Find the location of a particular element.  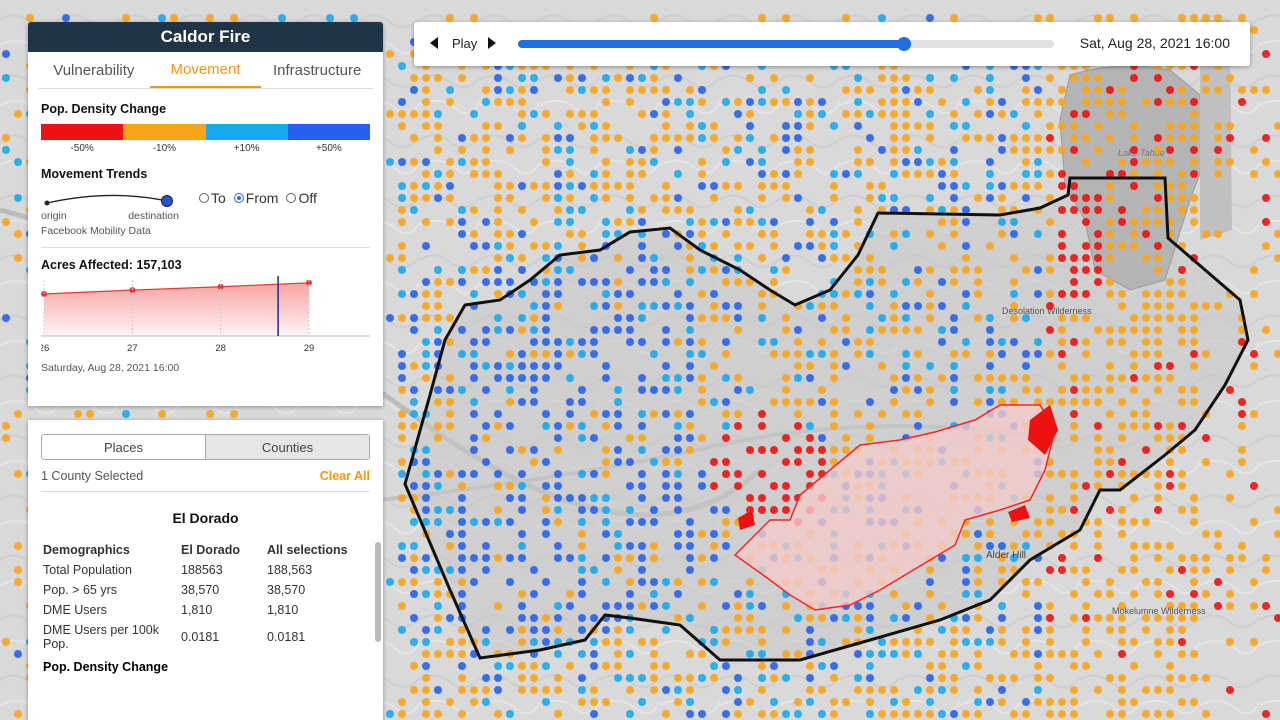

place-label: Mokelumne Wilderness is located at coordinates (1159, 611).